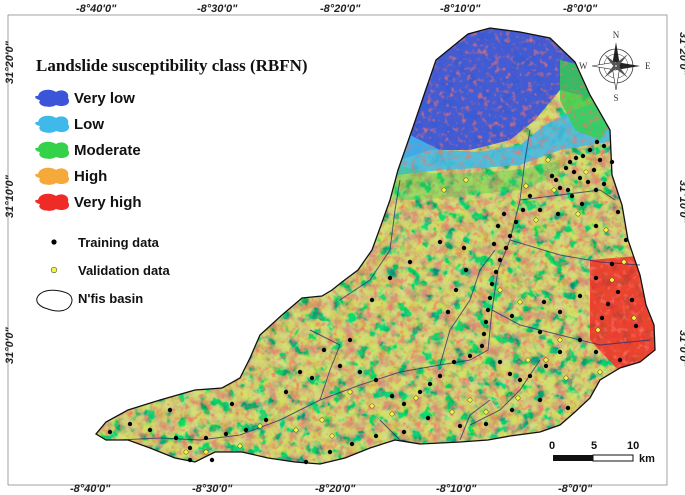 Image resolution: width=685 pixels, height=495 pixels. I want to click on tick-lon-bottom-3: -8°20'0", so click(335, 489).